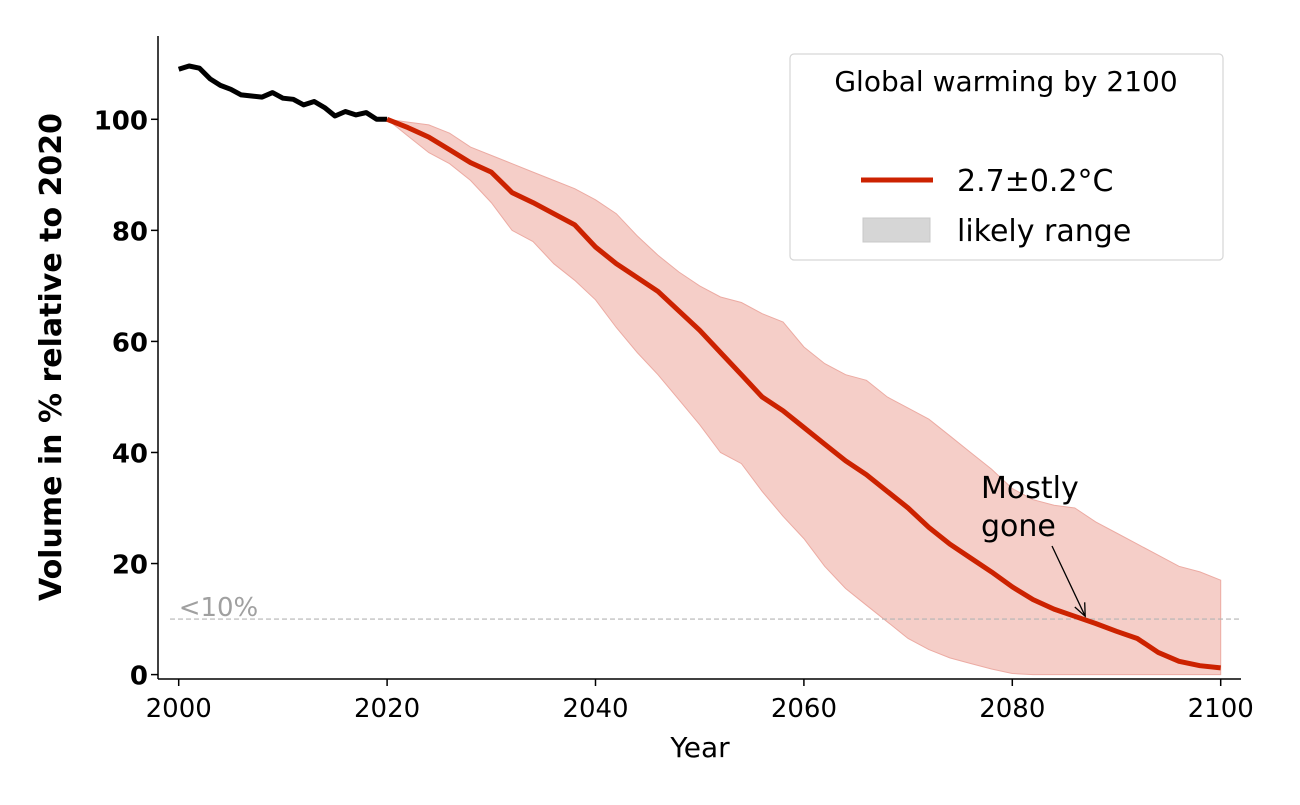 This screenshot has height=805, width=1300. What do you see at coordinates (130, 566) in the screenshot?
I see `y-tick-label: 20` at bounding box center [130, 566].